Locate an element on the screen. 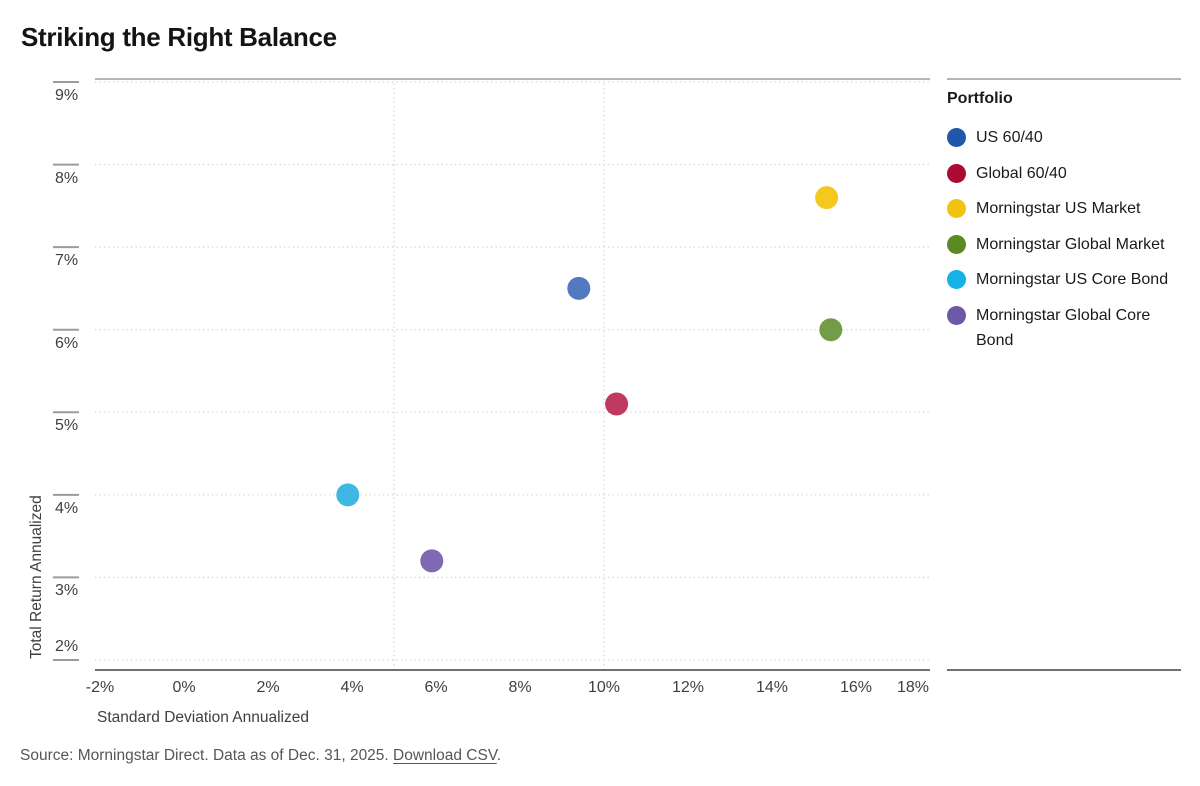 Image resolution: width=1200 pixels, height=786 pixels. x-tick-label-6: 6% is located at coordinates (436, 687).